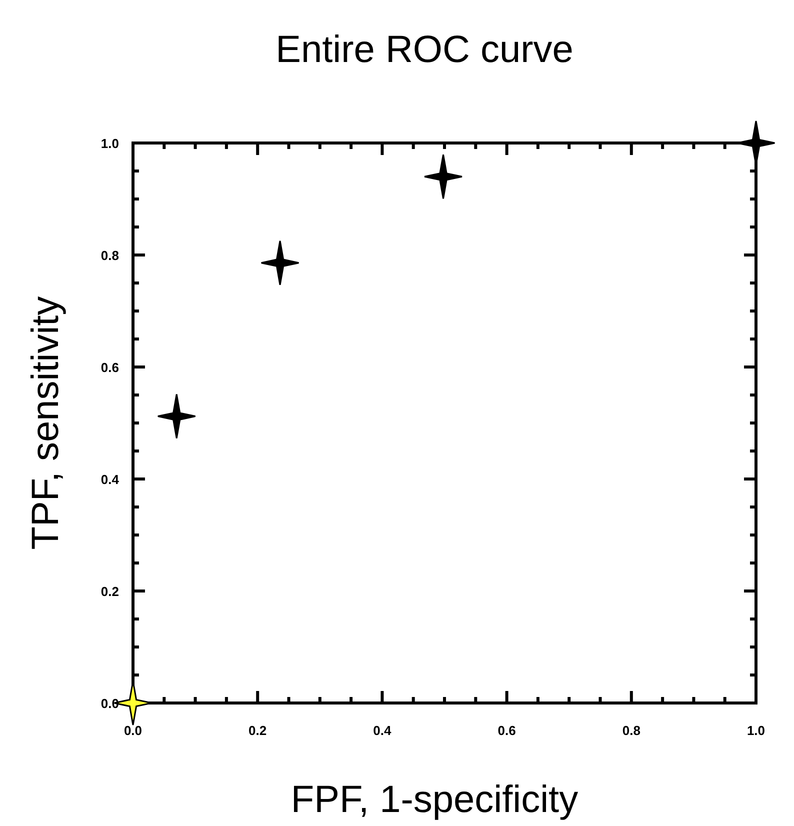  Describe the element at coordinates (110, 479) in the screenshot. I see `y-tick-label: 0.4` at that location.